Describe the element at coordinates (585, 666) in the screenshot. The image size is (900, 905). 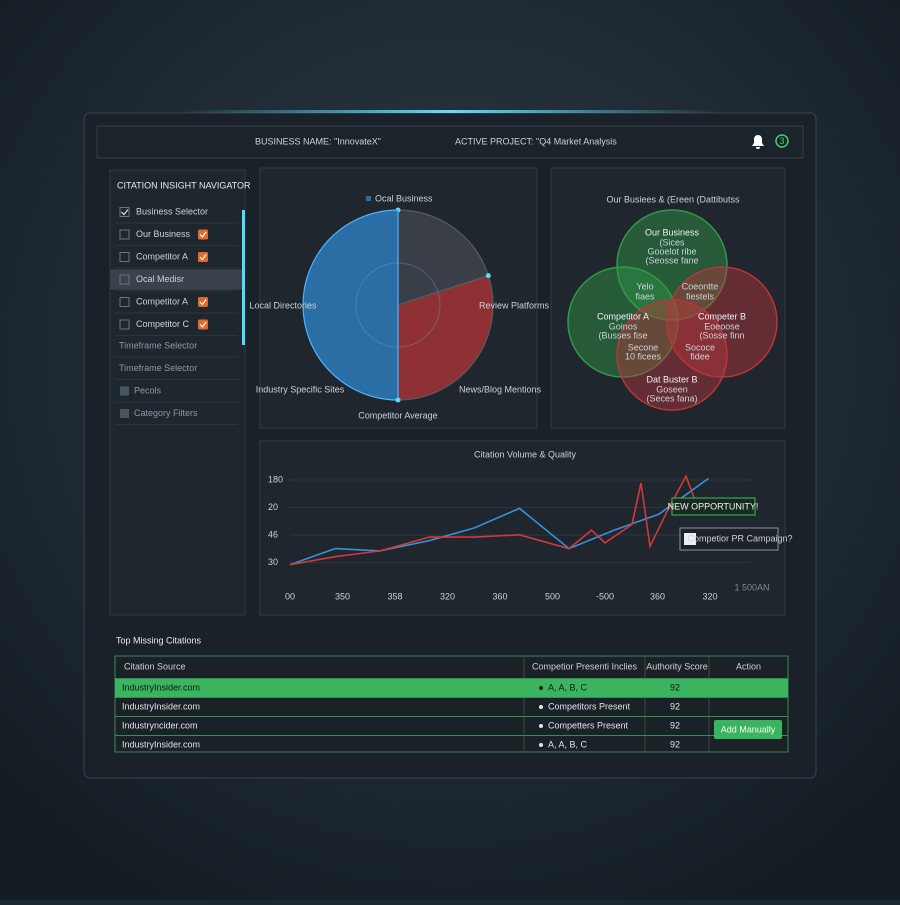
I see `column-header: Competior Presenti Inclies` at that location.